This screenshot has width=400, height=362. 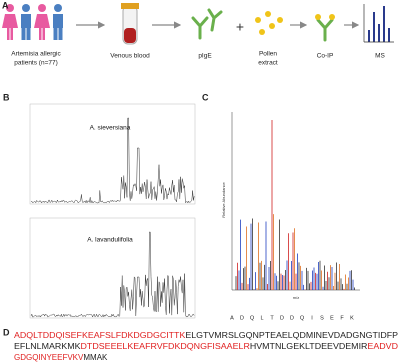 I want to click on sequence-line: GDGQINYEEFVKVMMAK, so click(x=61, y=357).